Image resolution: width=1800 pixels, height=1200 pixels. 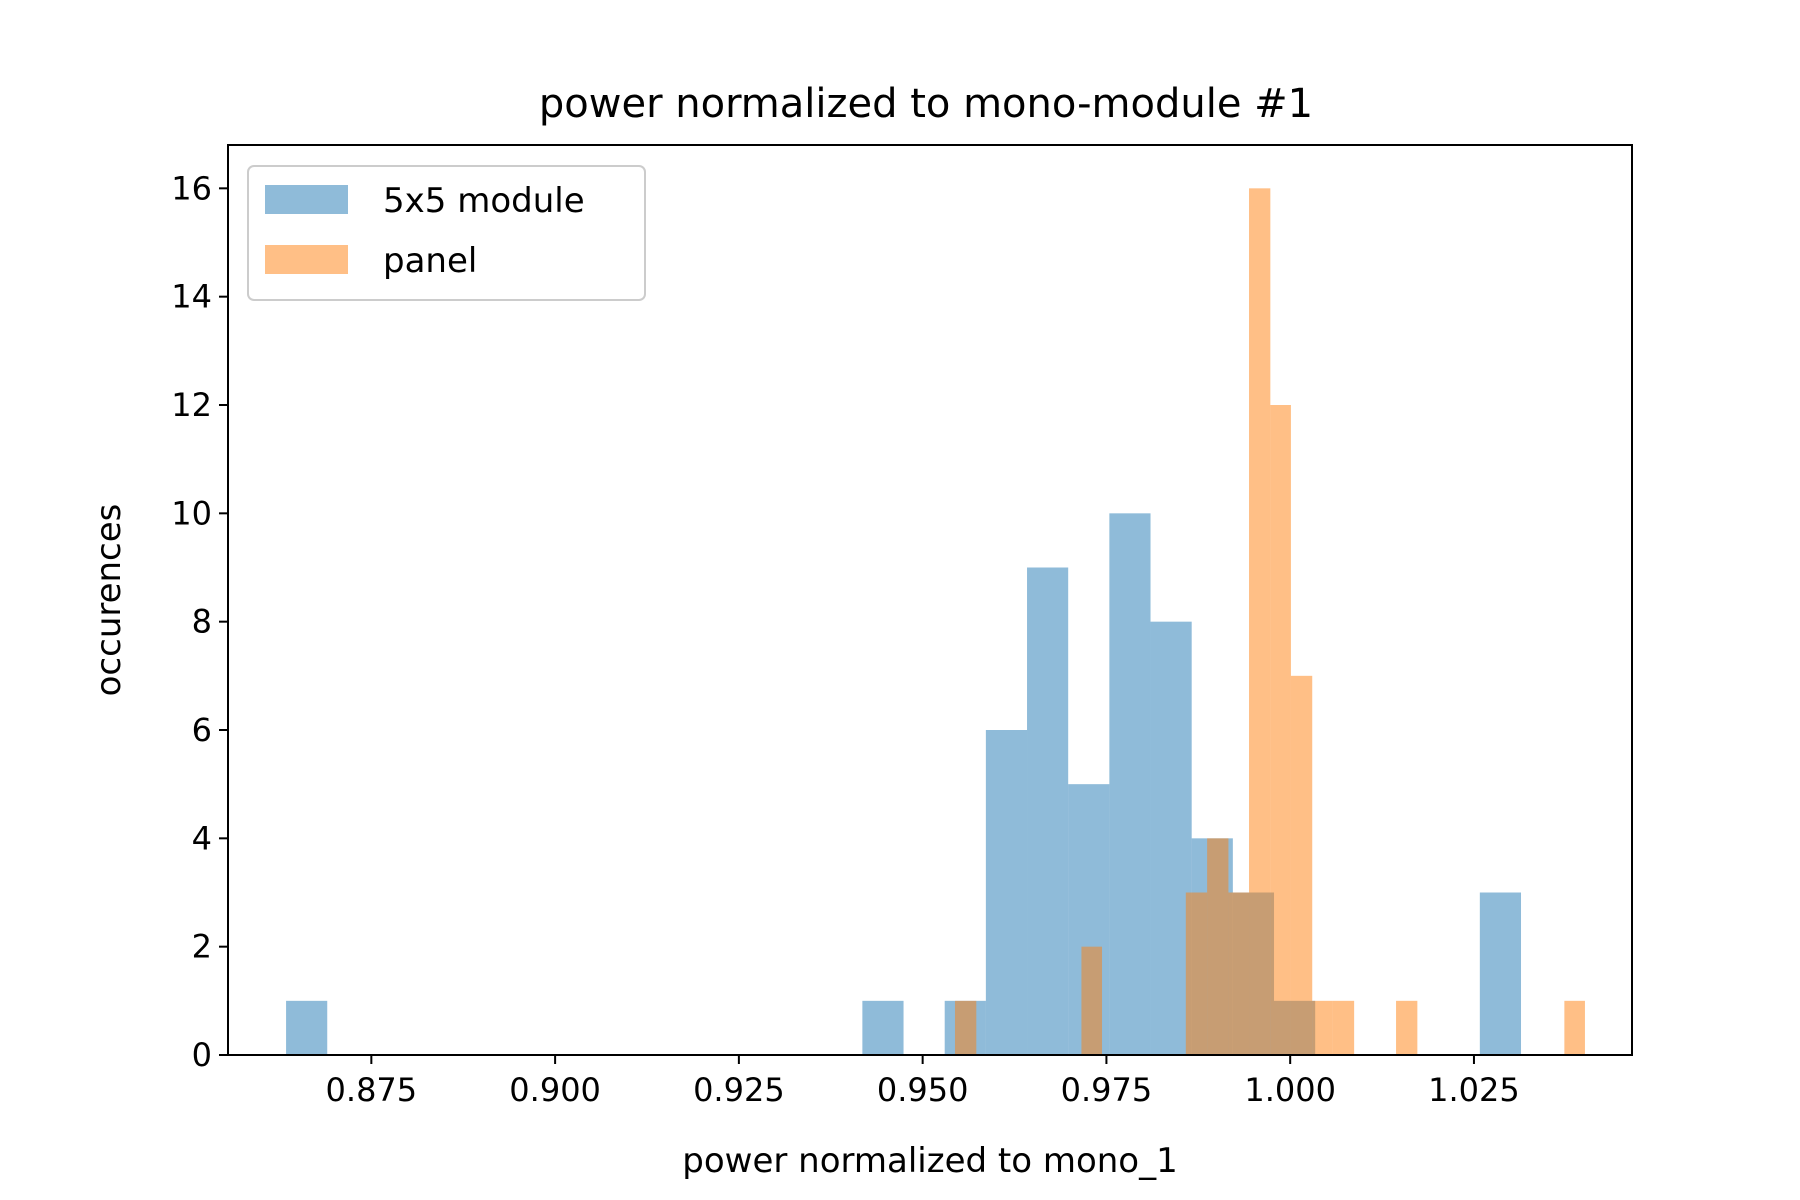 What do you see at coordinates (202, 730) in the screenshot?
I see `y-tick-label: 6` at bounding box center [202, 730].